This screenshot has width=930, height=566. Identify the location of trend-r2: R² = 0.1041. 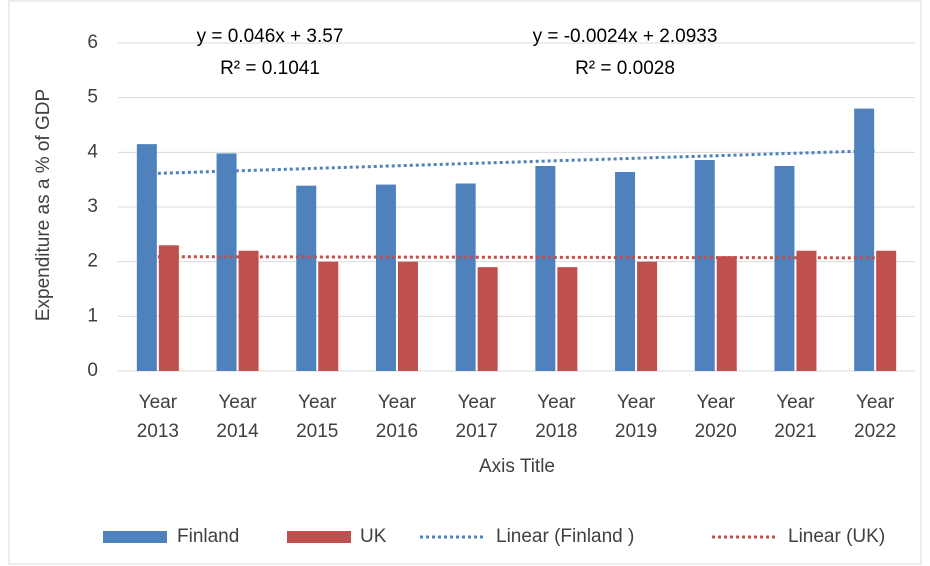
(270, 68).